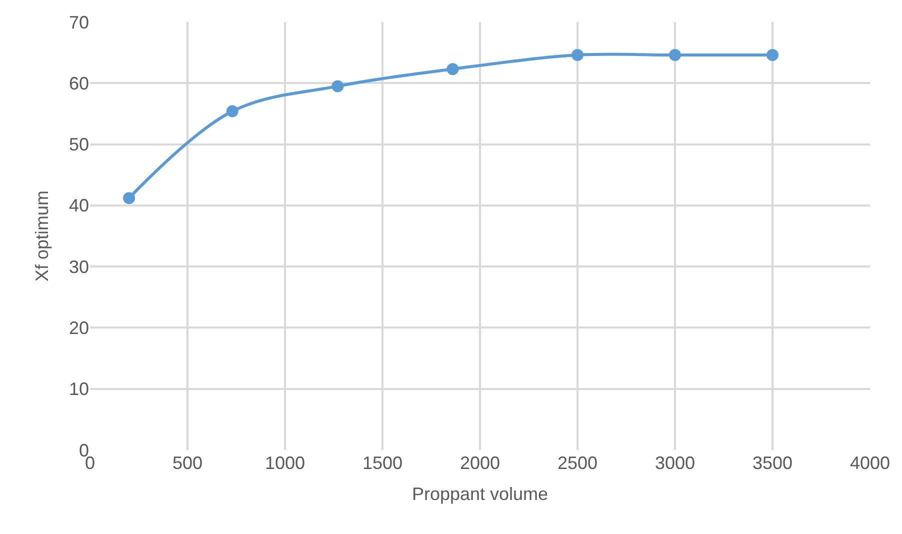  I want to click on y-tick-label: 70, so click(78, 22).